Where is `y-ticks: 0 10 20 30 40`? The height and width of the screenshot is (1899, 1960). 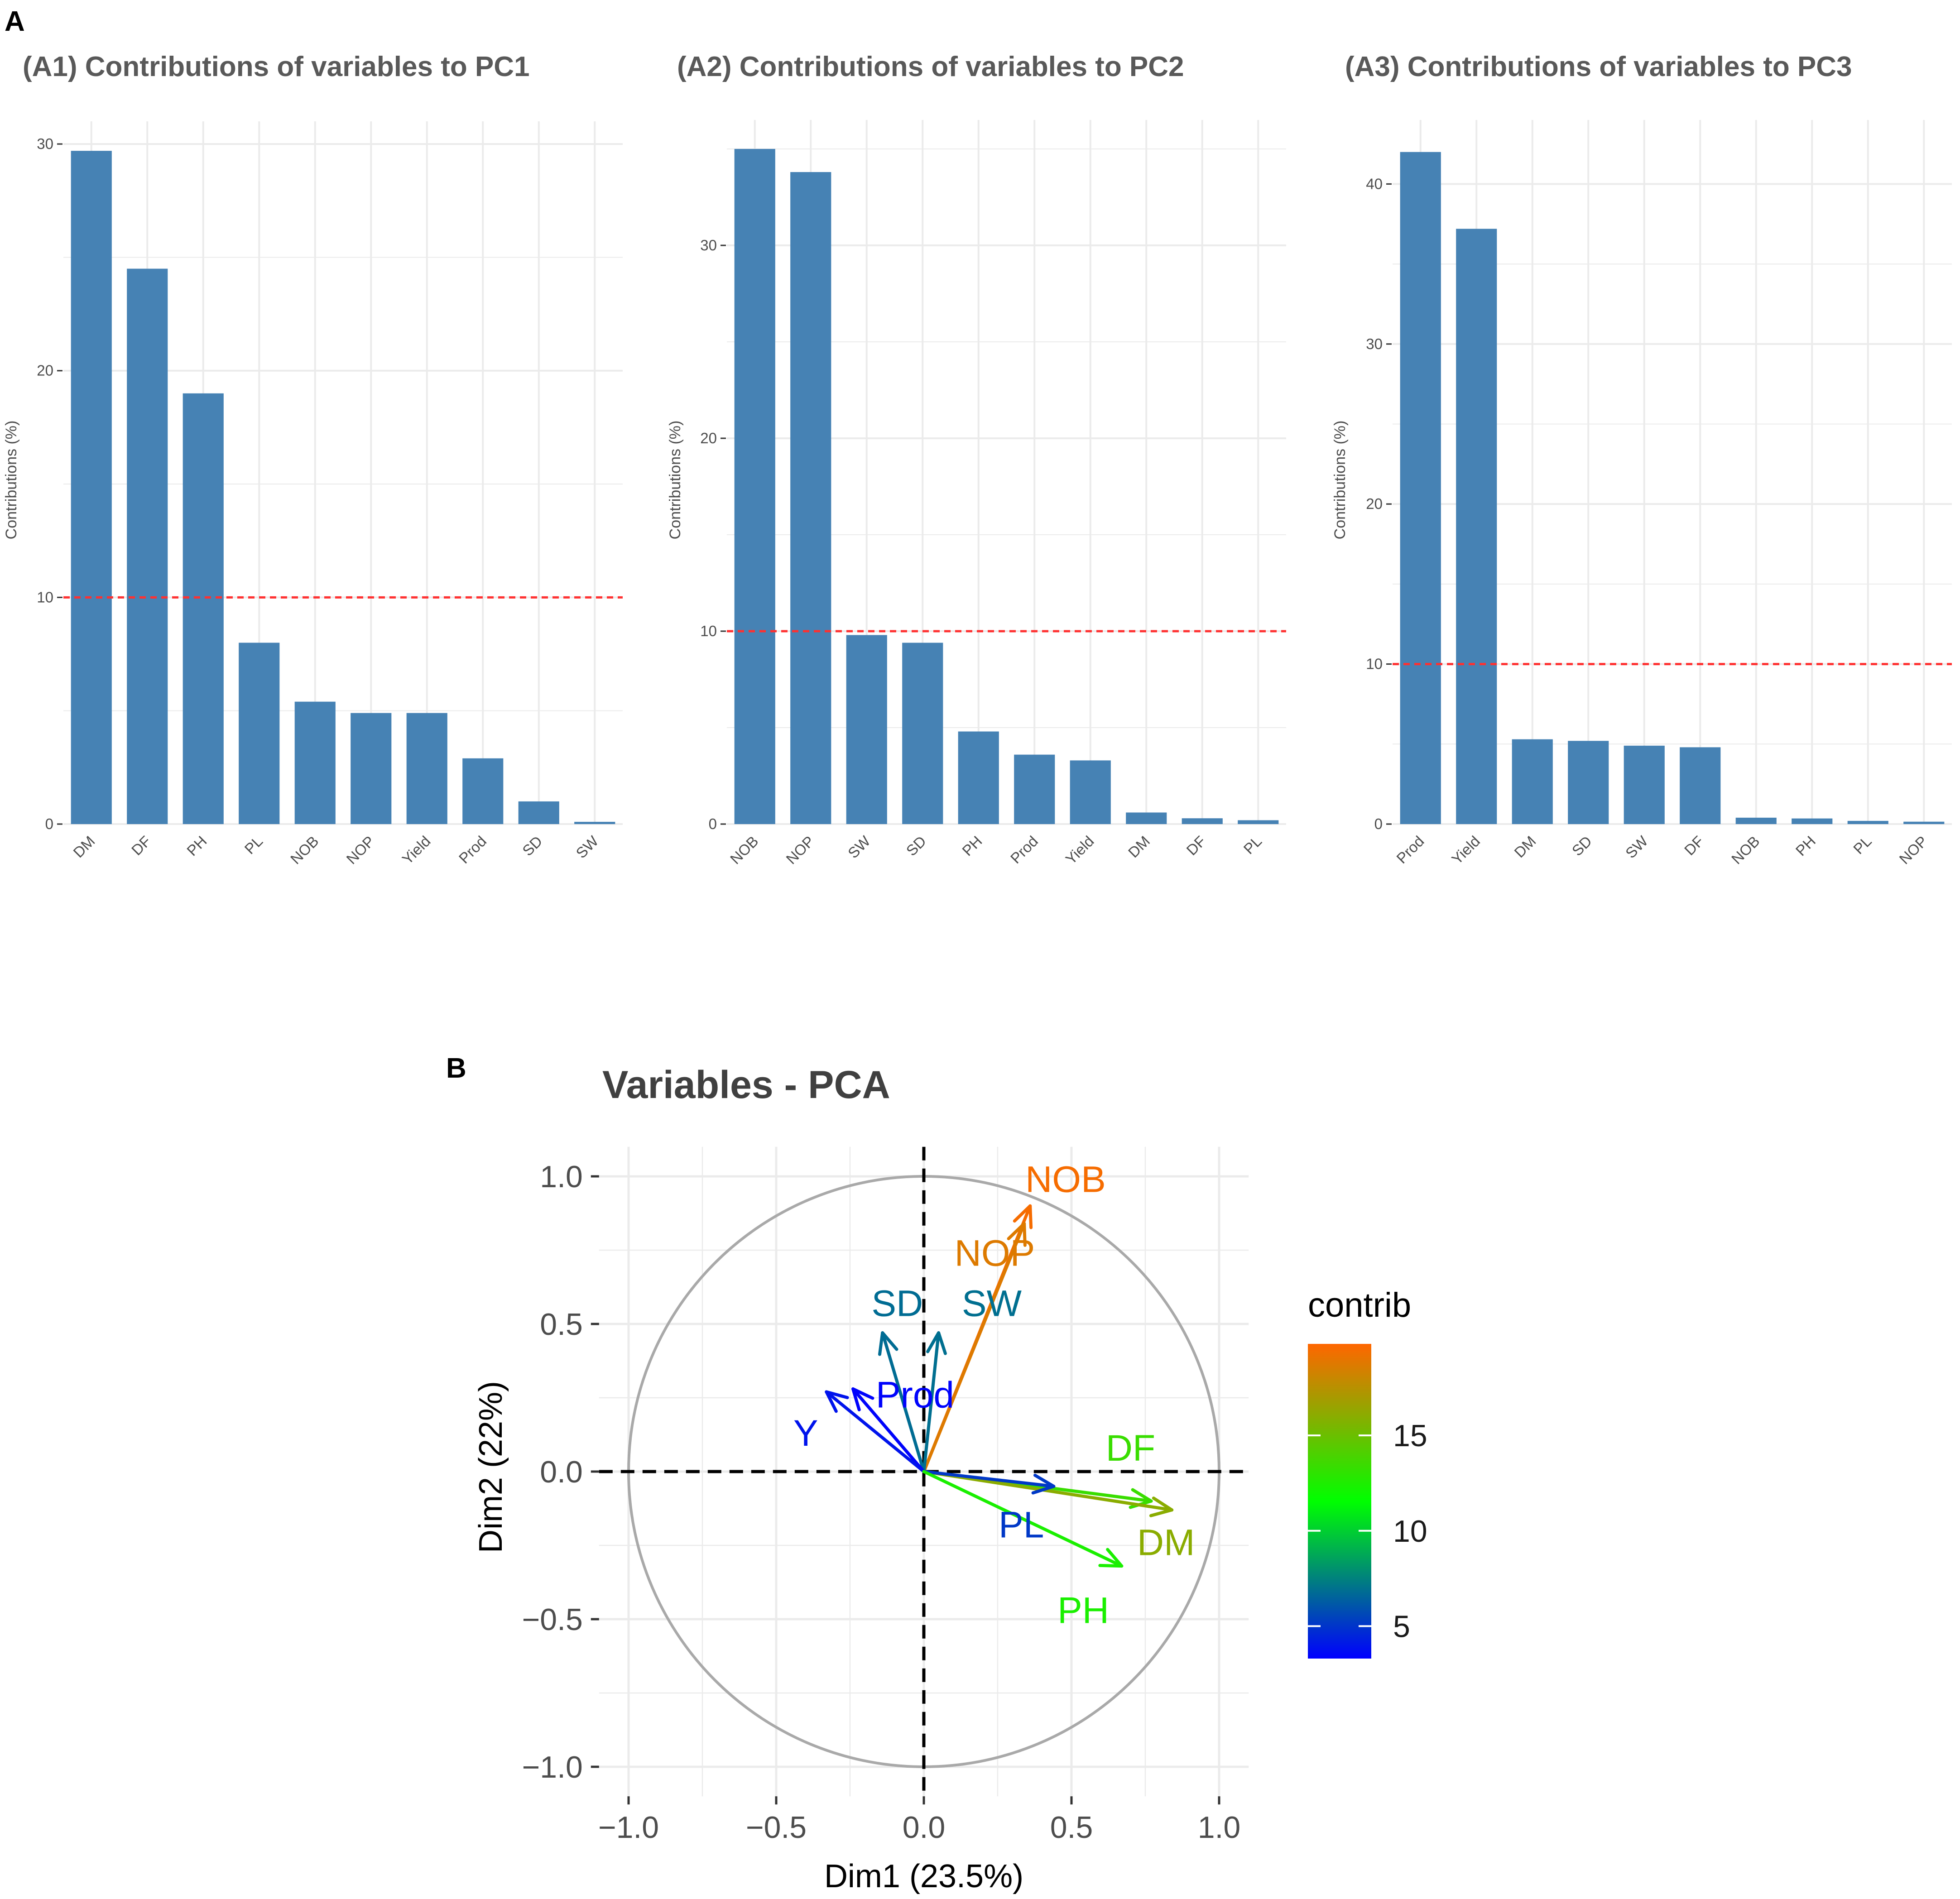 y-ticks: 0 10 20 30 40 is located at coordinates (1379, 503).